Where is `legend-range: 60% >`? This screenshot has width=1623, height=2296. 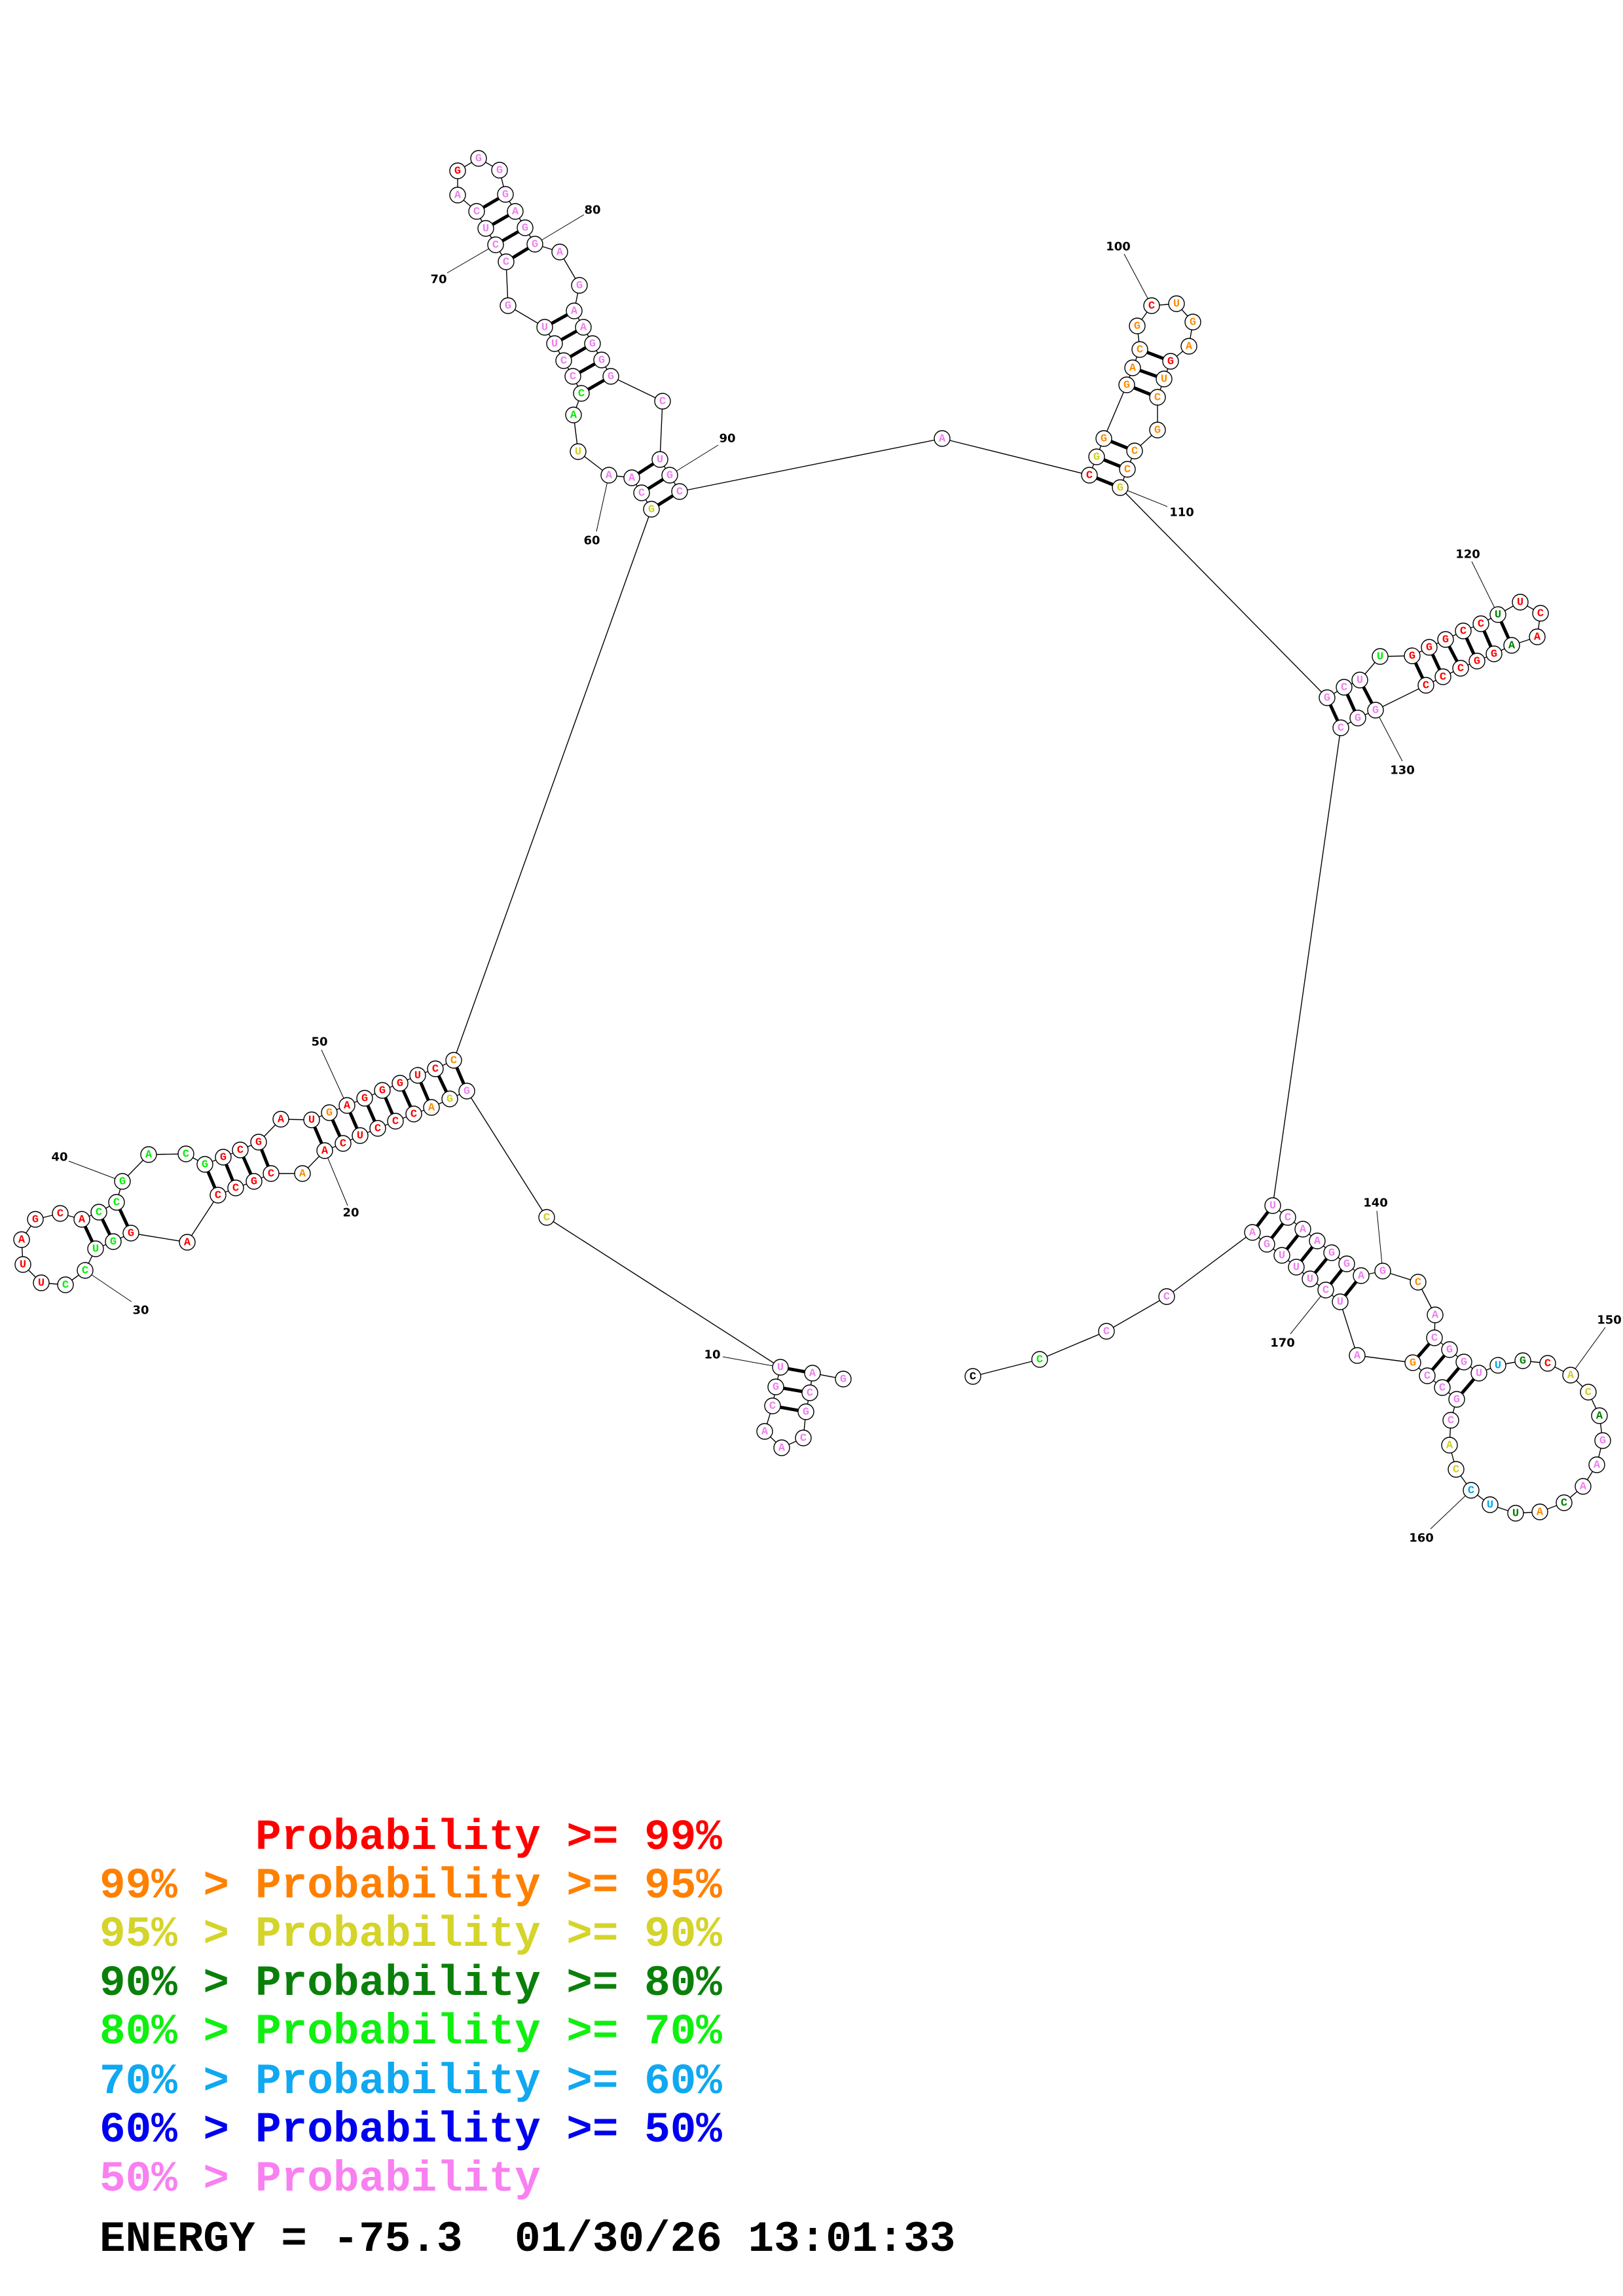
legend-range: 60% > is located at coordinates (164, 2130).